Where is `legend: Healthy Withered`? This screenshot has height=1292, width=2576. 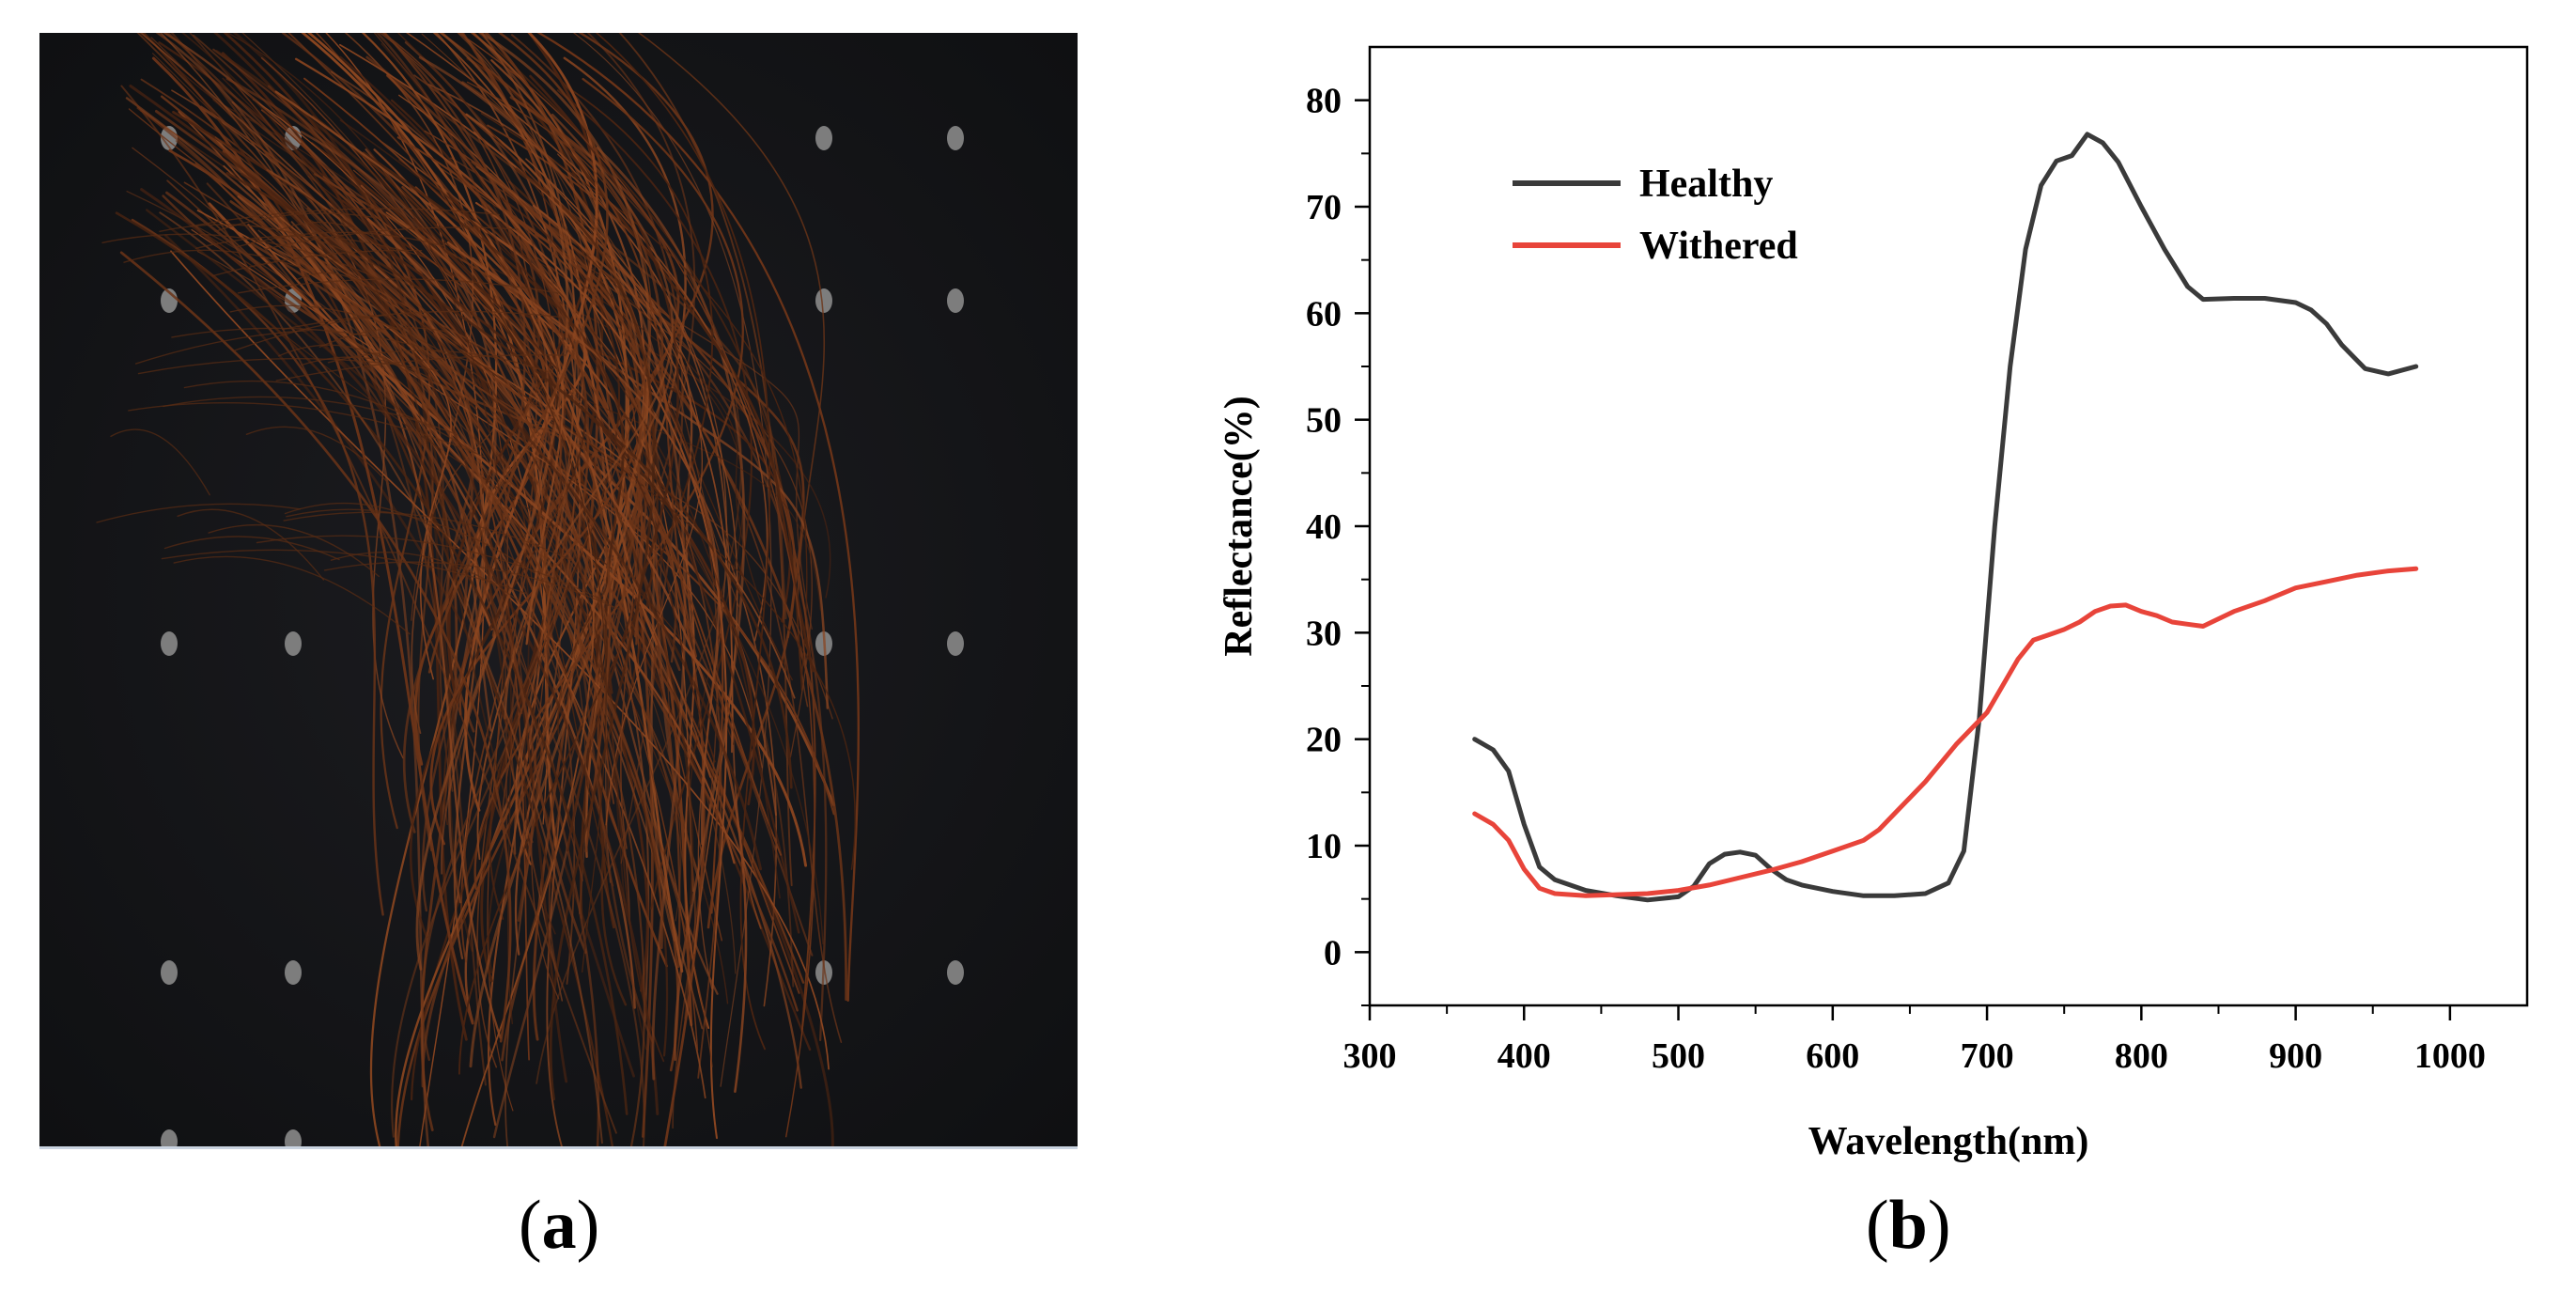
legend: Healthy Withered is located at coordinates (1656, 215).